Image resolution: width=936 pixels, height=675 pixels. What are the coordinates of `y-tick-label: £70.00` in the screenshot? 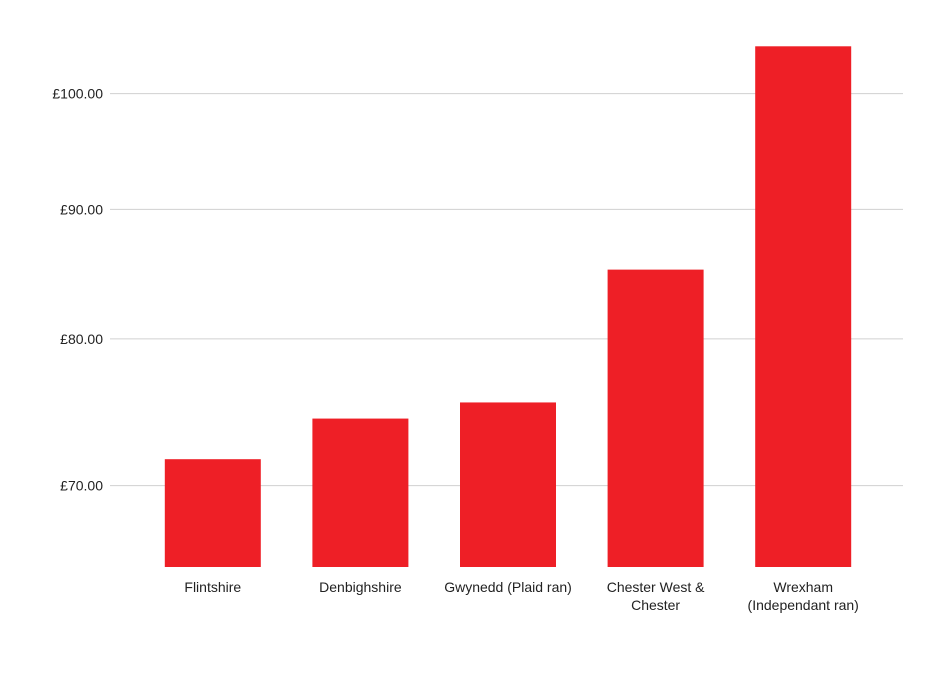 It's located at (81, 486).